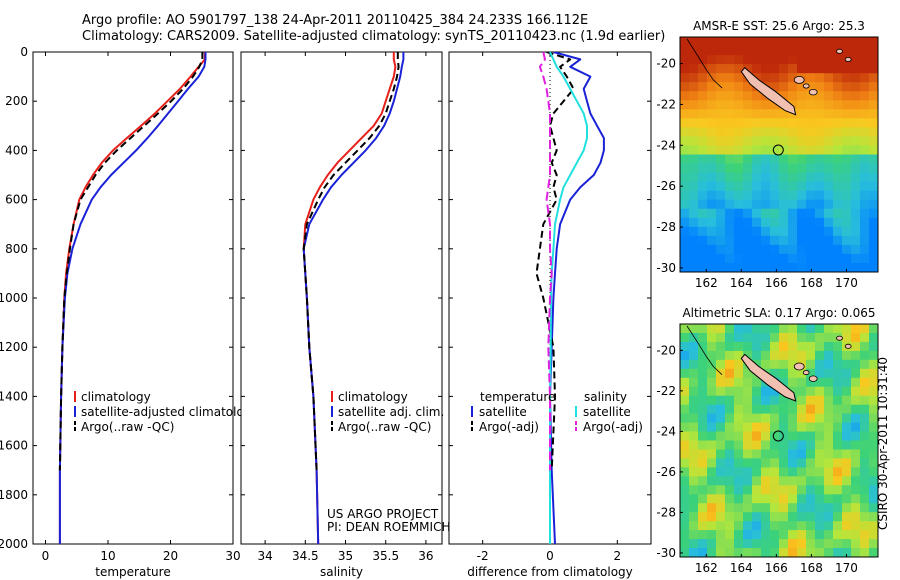 The height and width of the screenshot is (580, 900). I want to click on legend-label: satellite adj. clim., so click(391, 412).